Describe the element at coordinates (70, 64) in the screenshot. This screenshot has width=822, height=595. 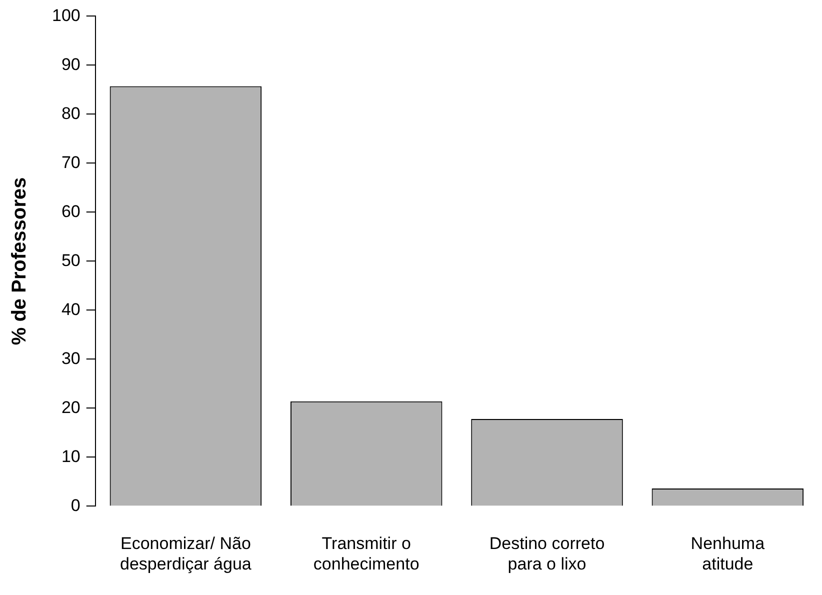
I see `y-tick-label: 90` at that location.